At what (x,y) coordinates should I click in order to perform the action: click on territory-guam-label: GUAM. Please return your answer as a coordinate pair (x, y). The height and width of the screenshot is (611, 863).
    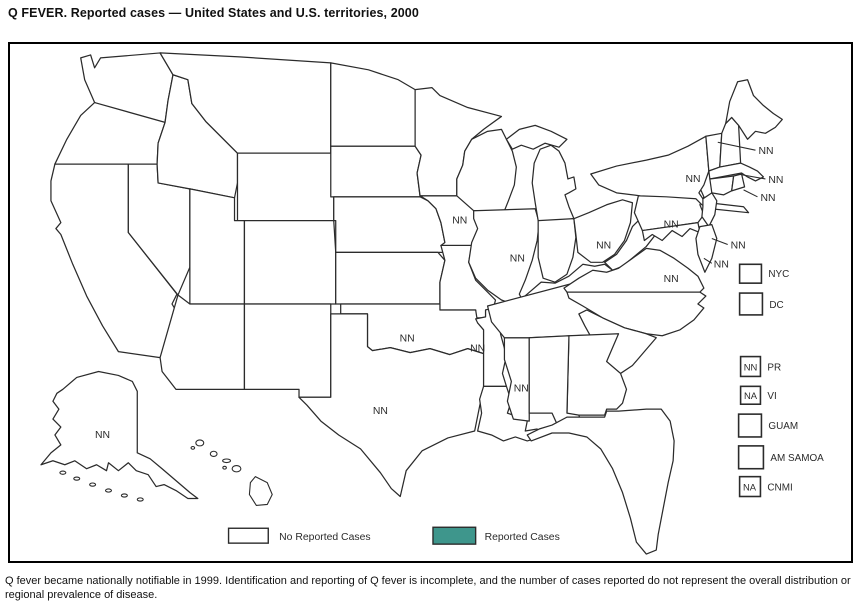
    Looking at the image, I should click on (783, 426).